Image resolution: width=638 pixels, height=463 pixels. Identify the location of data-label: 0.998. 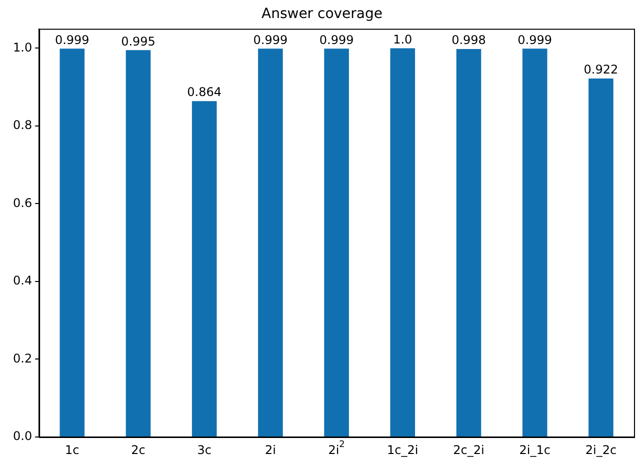
(469, 40).